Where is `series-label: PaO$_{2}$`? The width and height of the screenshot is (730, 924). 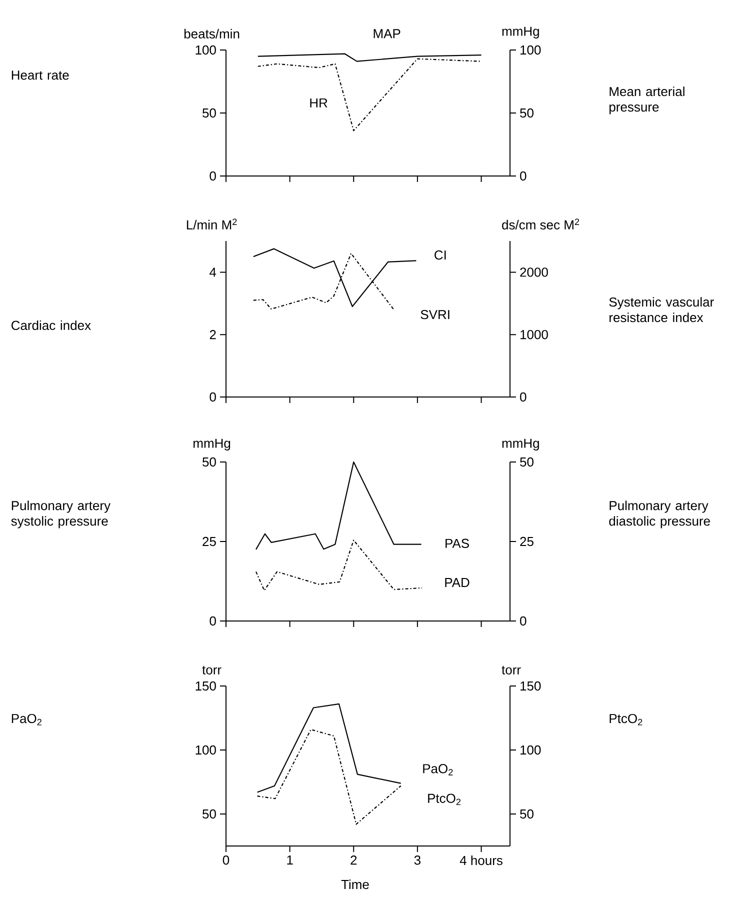 series-label: PaO$_{2}$ is located at coordinates (438, 770).